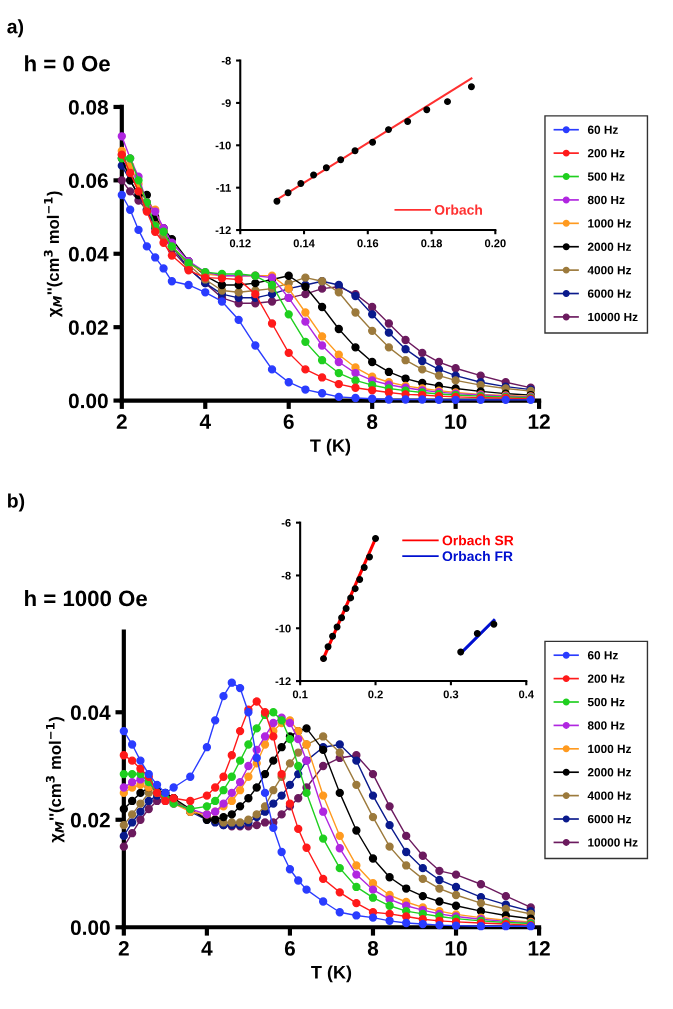 The image size is (673, 1009). Describe the element at coordinates (451, 694) in the screenshot. I see `x-tick-label: 0.3` at that location.